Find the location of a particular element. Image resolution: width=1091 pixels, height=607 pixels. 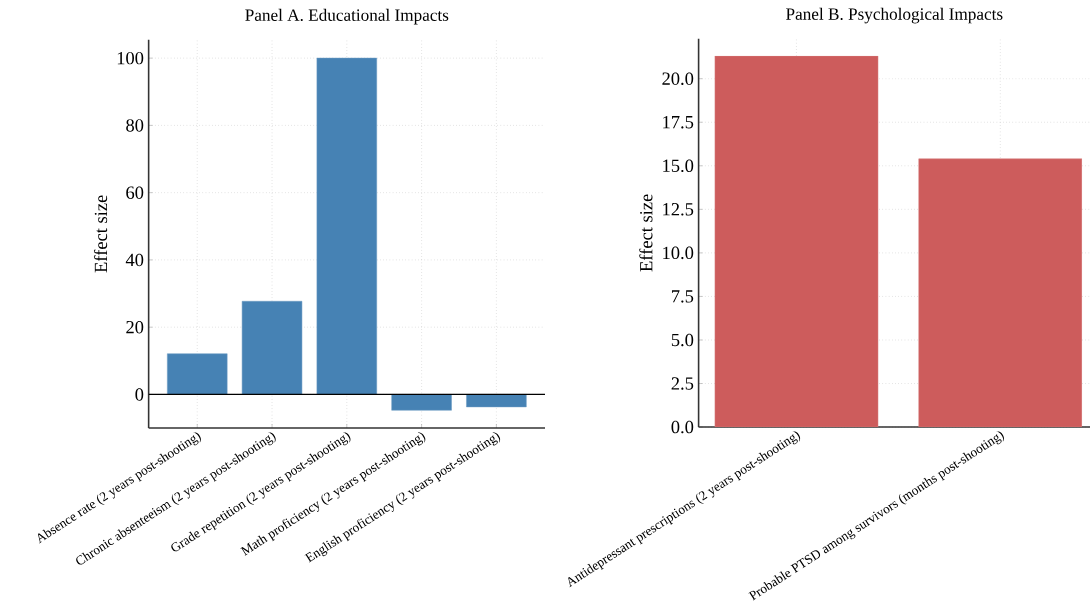

y-tick-label: 100 is located at coordinates (130, 58).